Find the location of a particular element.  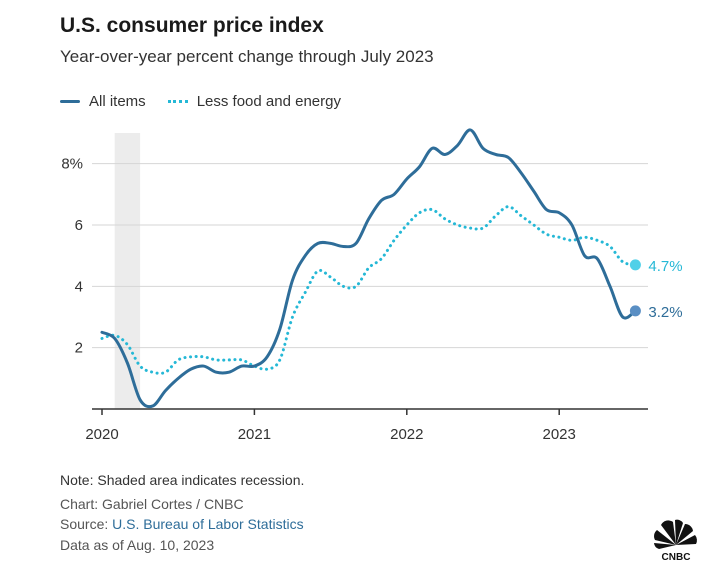

legend-item-all-items: All items is located at coordinates (103, 101).